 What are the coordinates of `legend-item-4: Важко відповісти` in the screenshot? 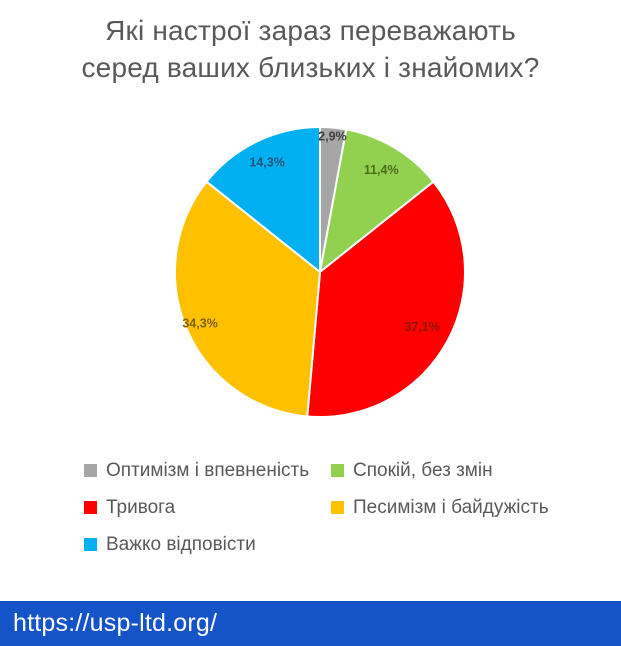 It's located at (207, 544).